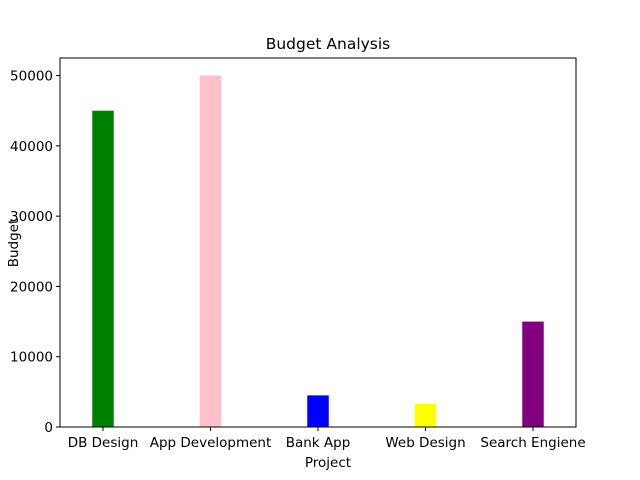 The width and height of the screenshot is (640, 480). Describe the element at coordinates (318, 443) in the screenshot. I see `x-tick-label: Bank App` at that location.